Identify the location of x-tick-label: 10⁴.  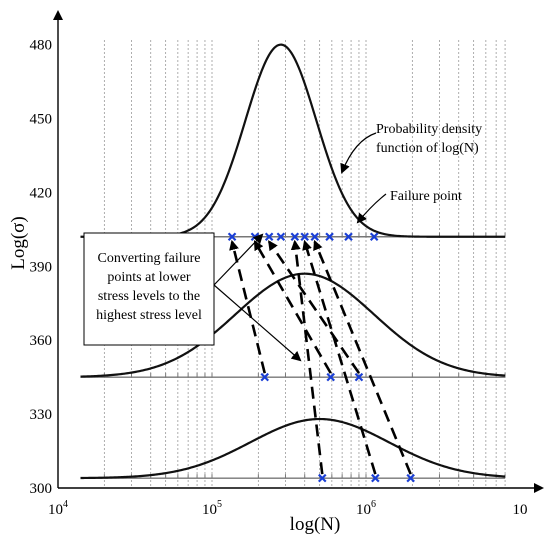
(58, 508).